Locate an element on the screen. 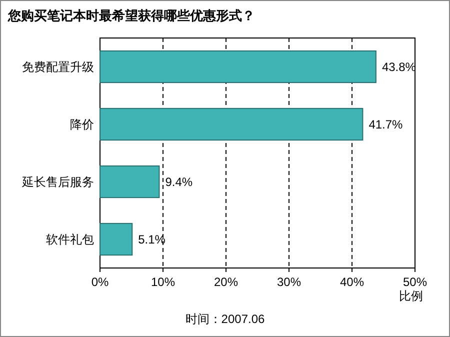  x-tick-label: 40% is located at coordinates (352, 282).